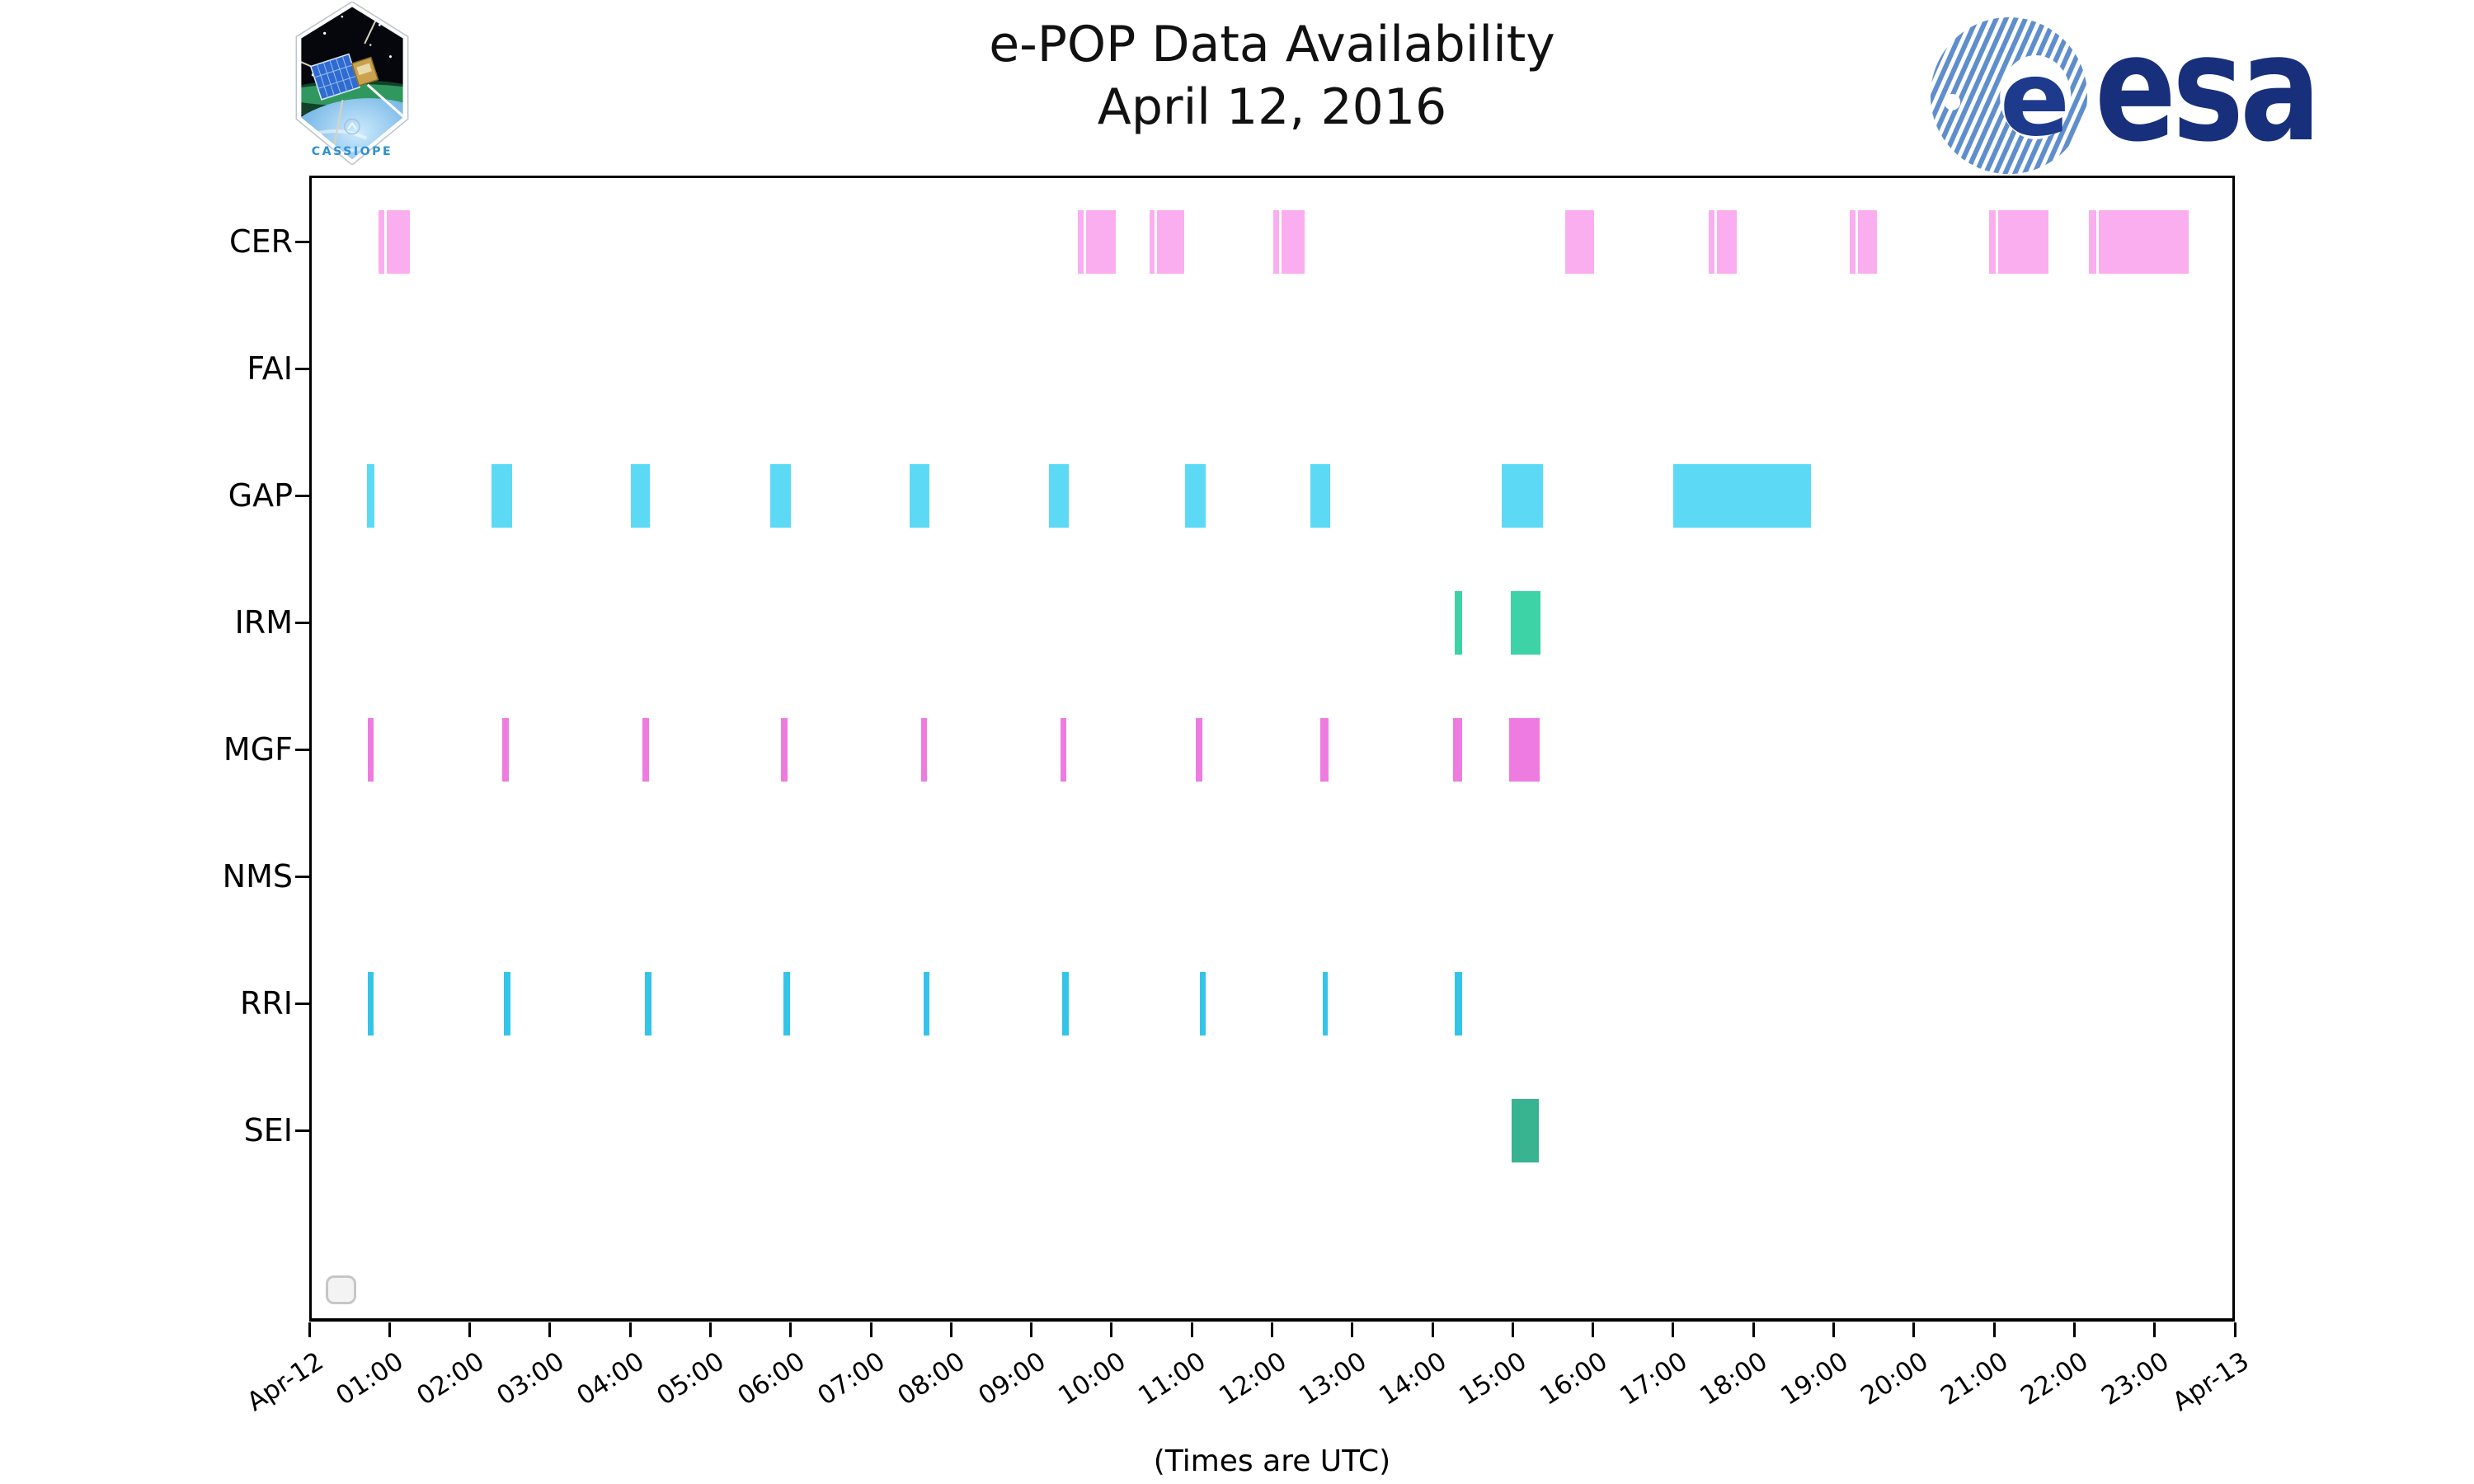  Describe the element at coordinates (1272, 107) in the screenshot. I see `chart-title-line2: April 12, 2016` at that location.